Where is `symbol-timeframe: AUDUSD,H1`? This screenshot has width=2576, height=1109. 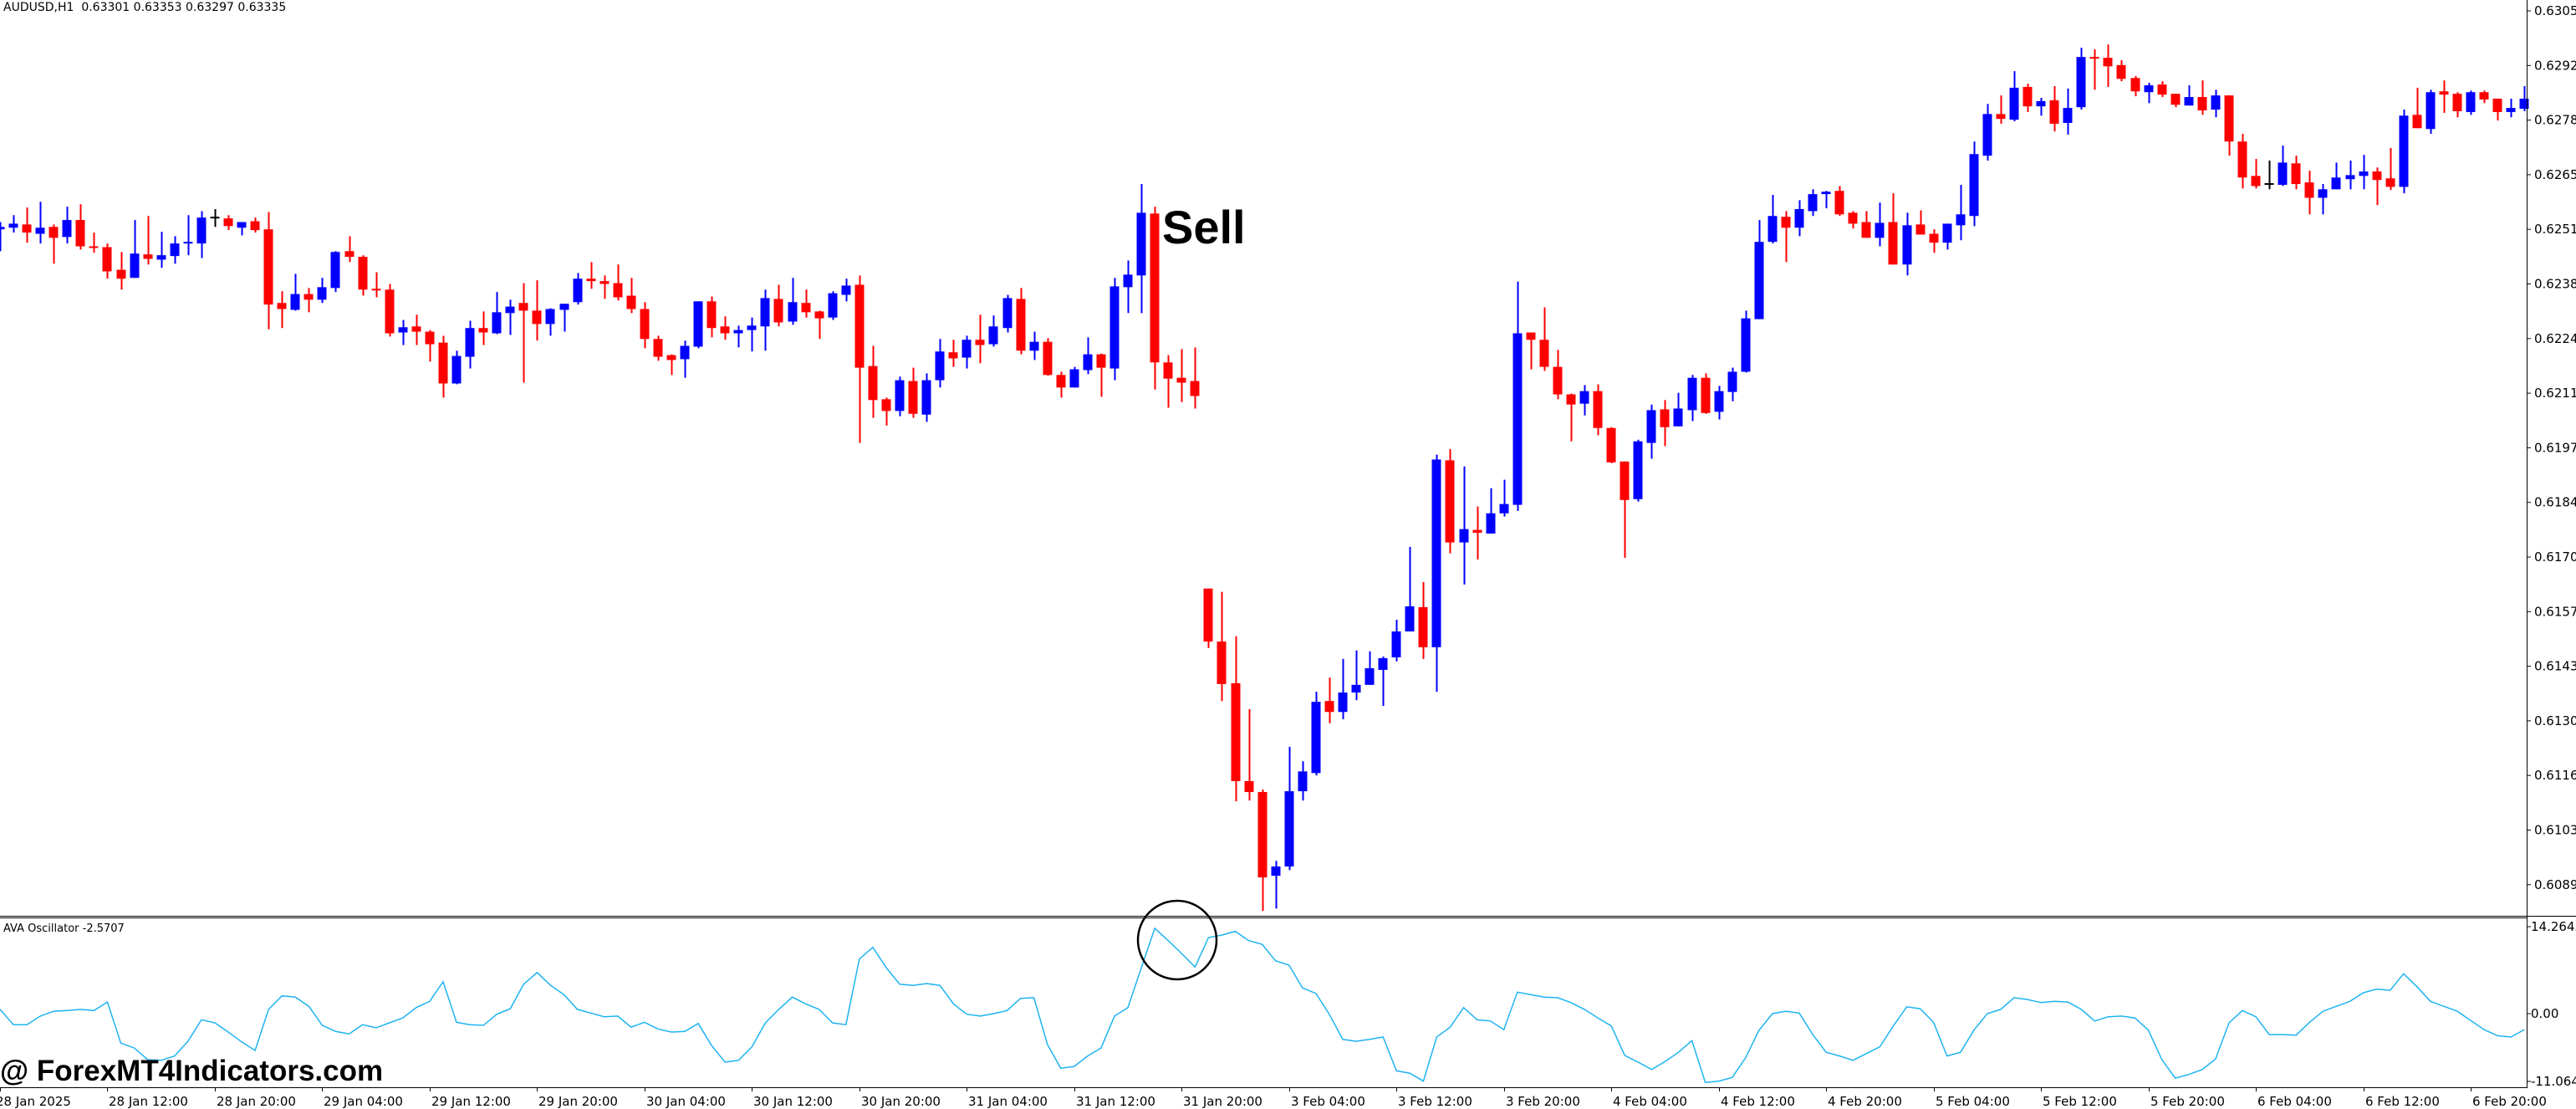 symbol-timeframe: AUDUSD,H1 is located at coordinates (39, 7).